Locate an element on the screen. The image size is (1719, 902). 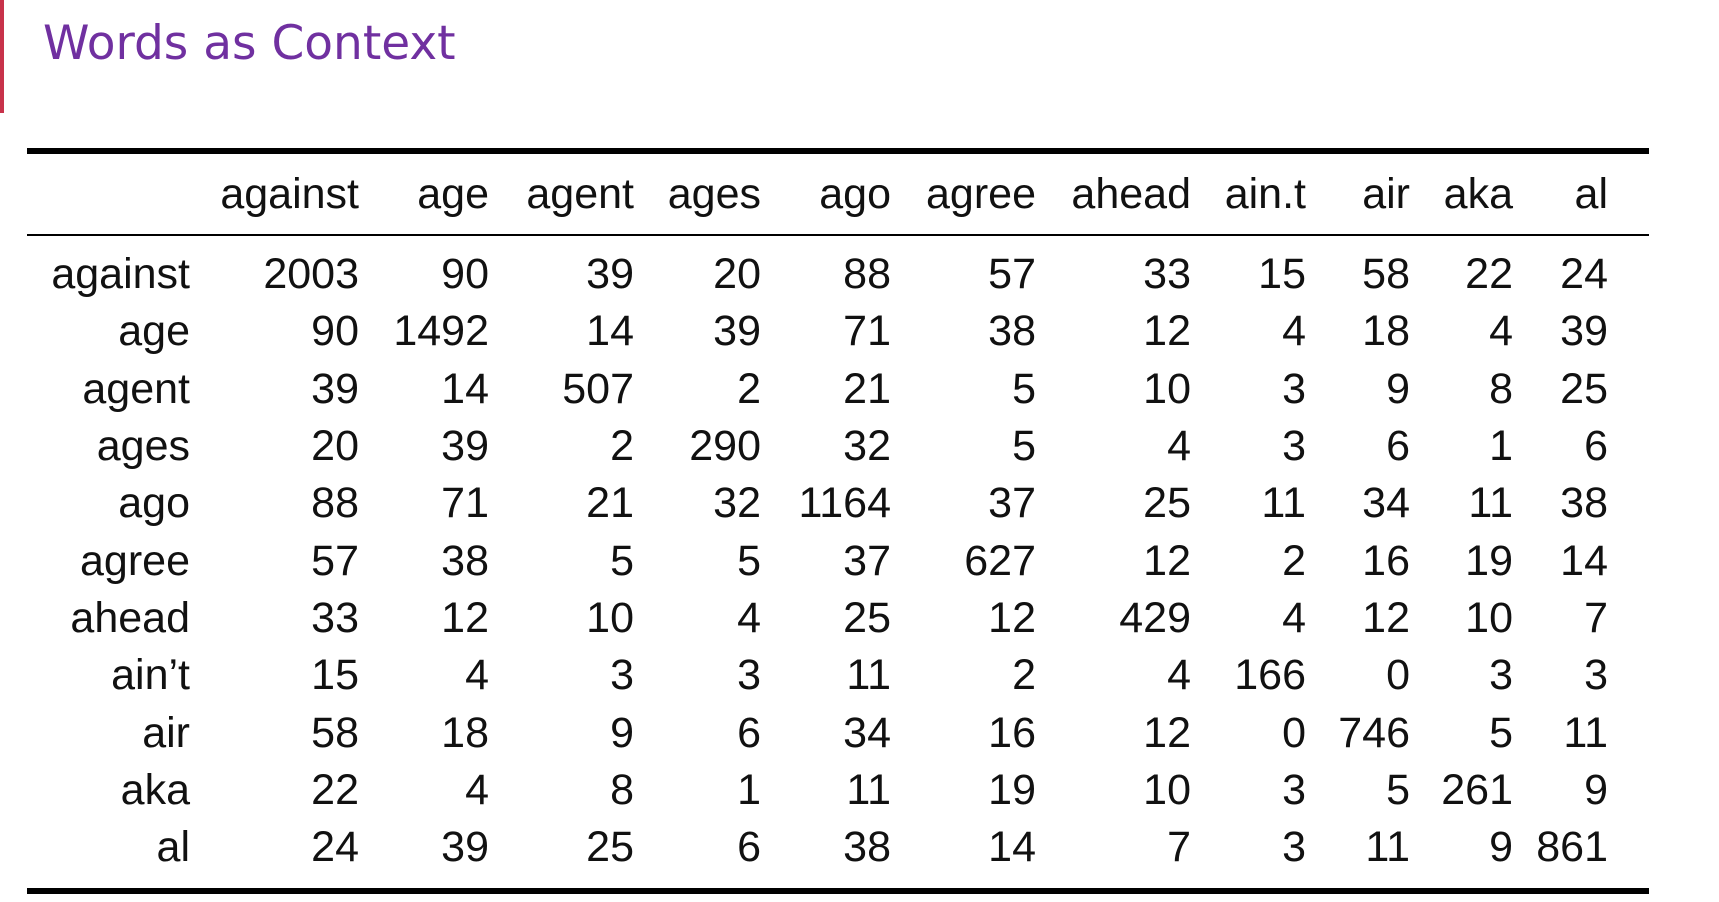
table-cell: 261 is located at coordinates (1477, 789).